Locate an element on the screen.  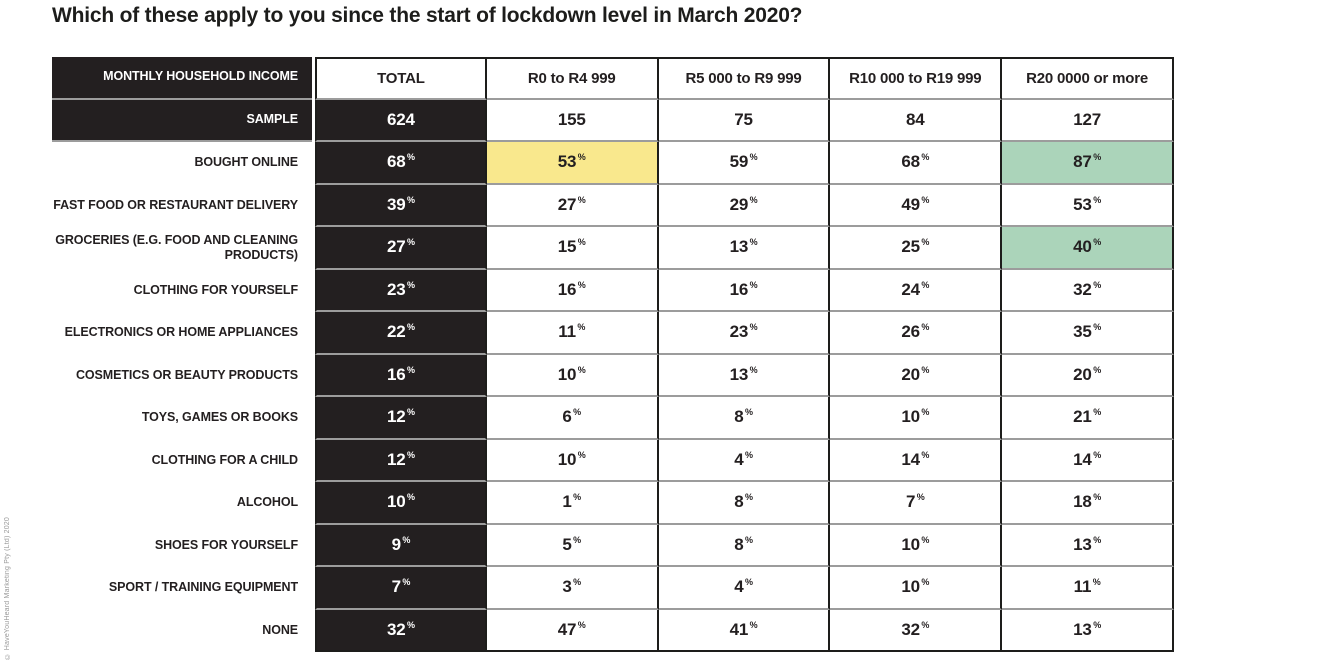
table-cell-highlight-green: 40% is located at coordinates (1088, 248).